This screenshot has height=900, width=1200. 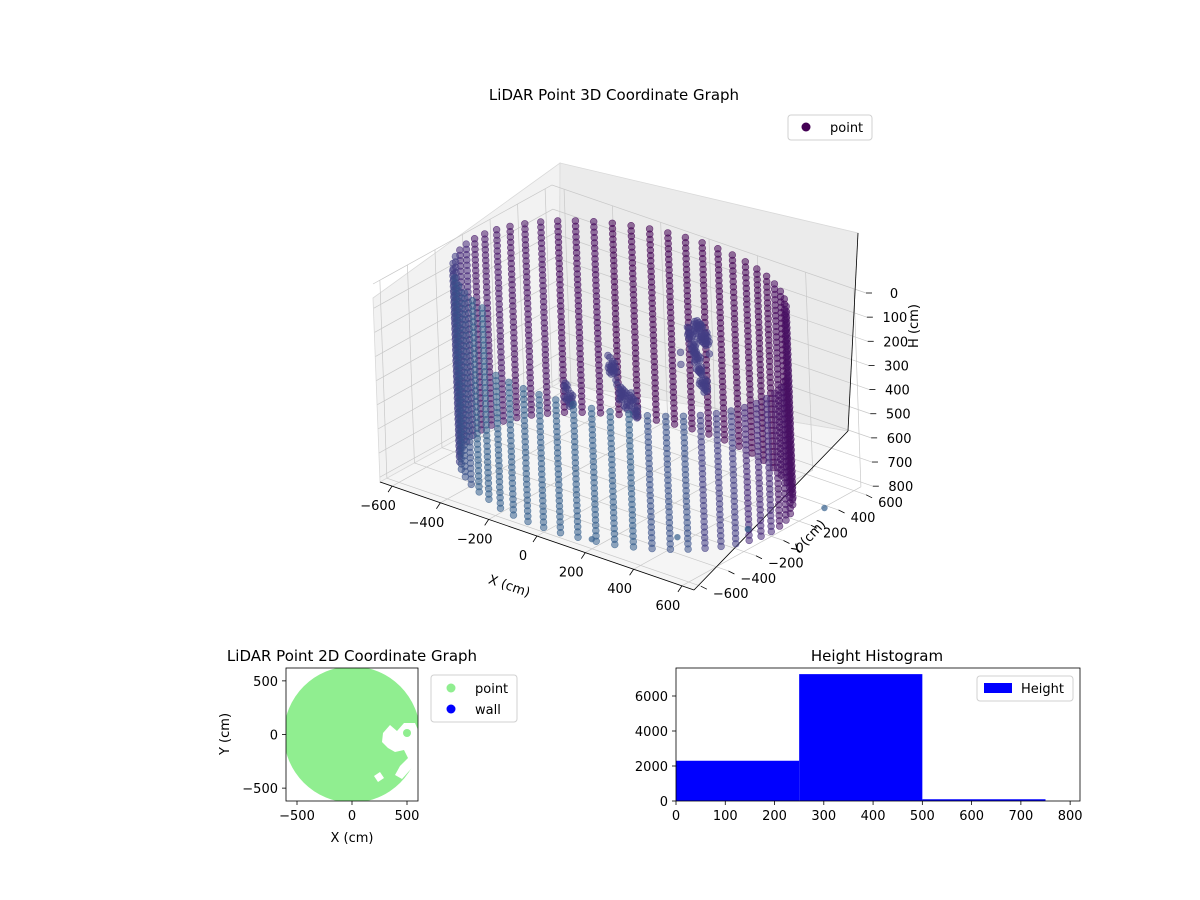 I want to click on y-tick-label-hist: 0, so click(x=664, y=802).